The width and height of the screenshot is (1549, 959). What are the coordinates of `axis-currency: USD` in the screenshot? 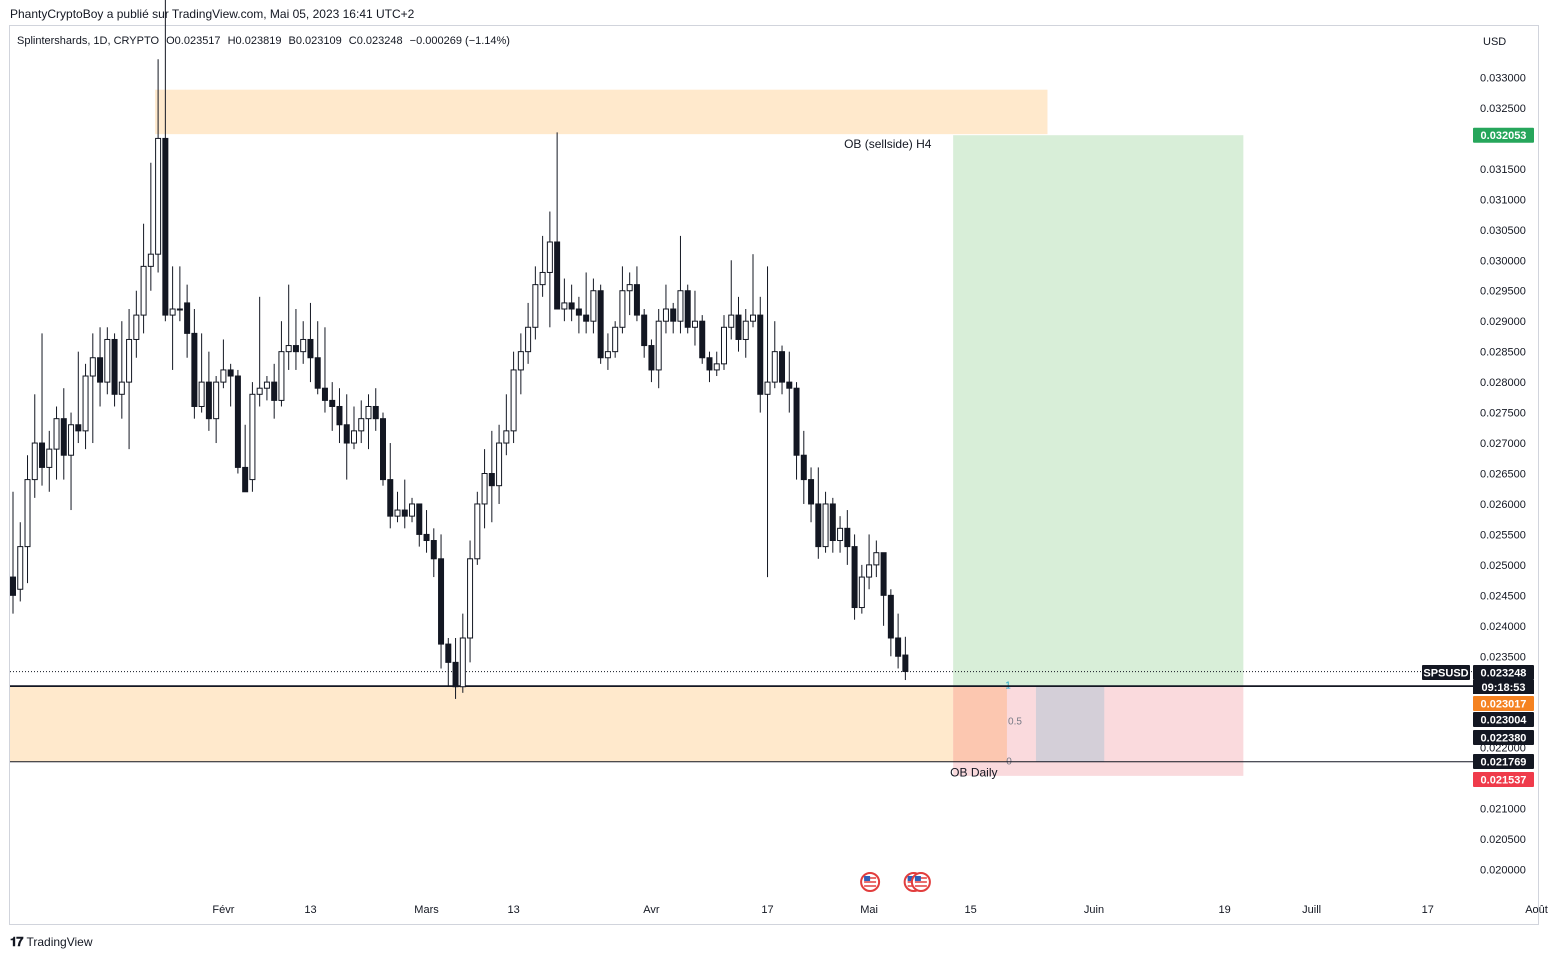 It's located at (1494, 42).